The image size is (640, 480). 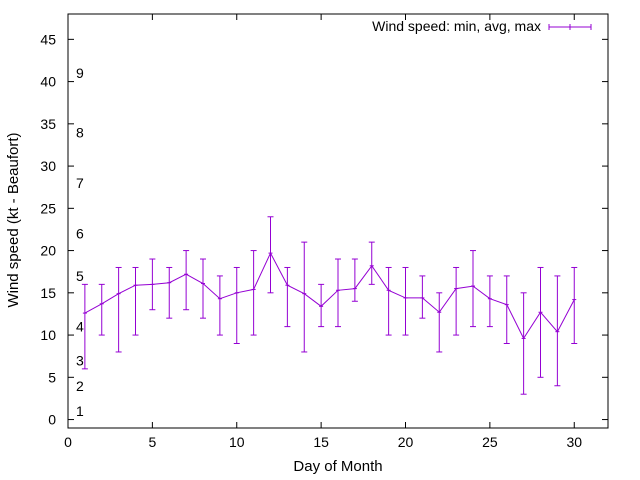 I want to click on x-axis-title: Day of Month, so click(x=337, y=466).